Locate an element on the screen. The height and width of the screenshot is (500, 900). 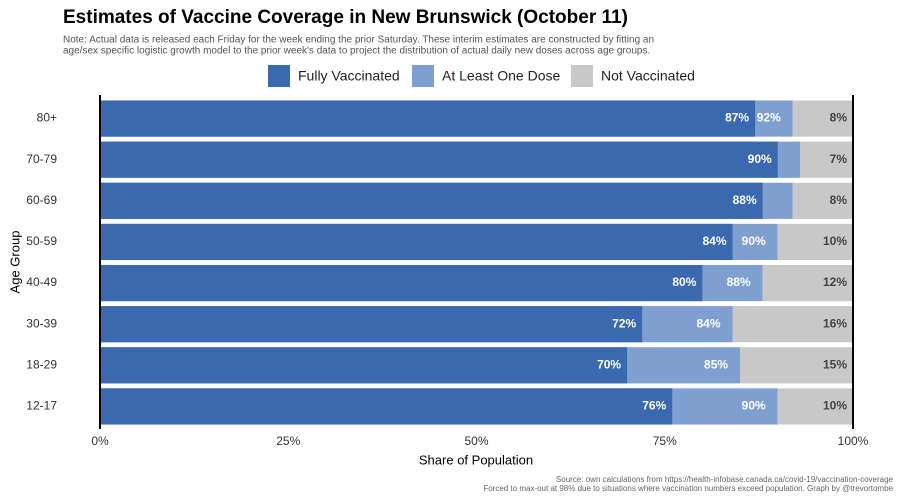
value-label: 16% is located at coordinates (835, 323).